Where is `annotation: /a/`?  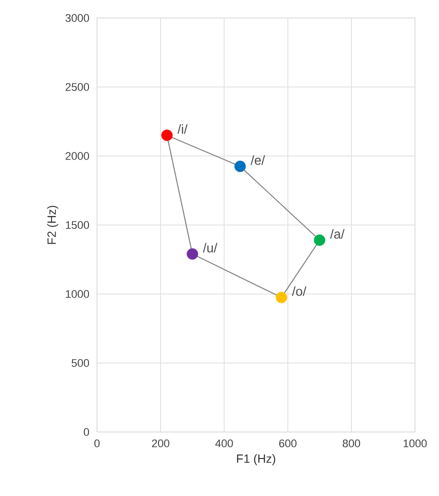 annotation: /a/ is located at coordinates (337, 234).